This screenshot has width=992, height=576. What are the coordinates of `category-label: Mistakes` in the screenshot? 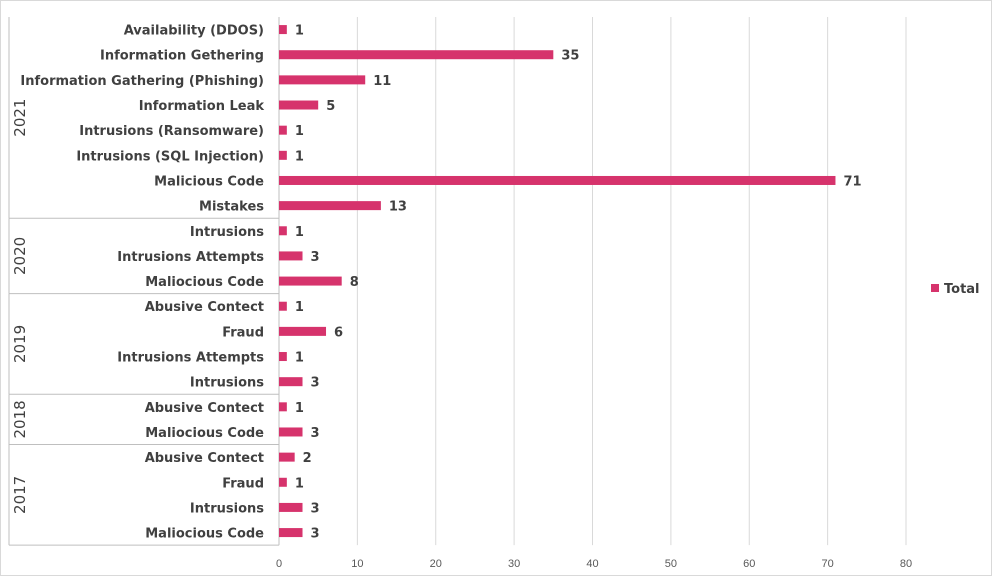 It's located at (231, 207).